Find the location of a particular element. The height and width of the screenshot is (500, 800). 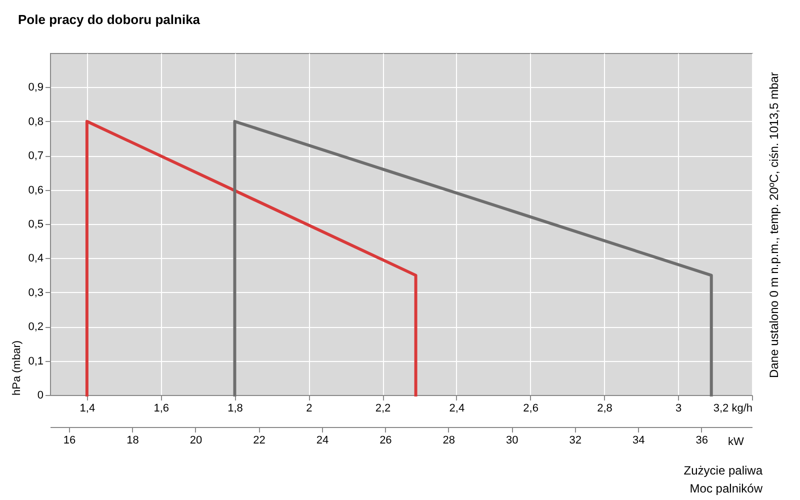

x2-axis-title: Moc palników is located at coordinates (726, 489).